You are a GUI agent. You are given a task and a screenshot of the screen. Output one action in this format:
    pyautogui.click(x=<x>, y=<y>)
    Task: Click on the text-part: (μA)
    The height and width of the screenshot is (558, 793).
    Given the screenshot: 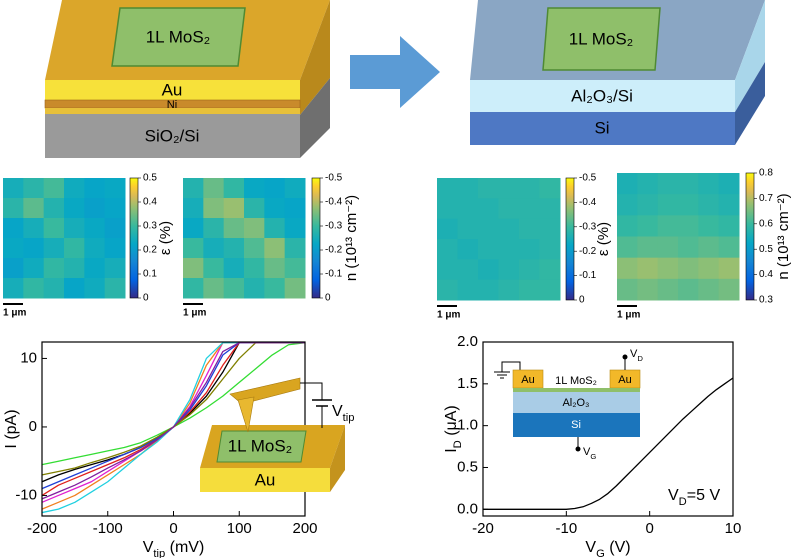 What is the action you would take?
    pyautogui.click(x=451, y=422)
    